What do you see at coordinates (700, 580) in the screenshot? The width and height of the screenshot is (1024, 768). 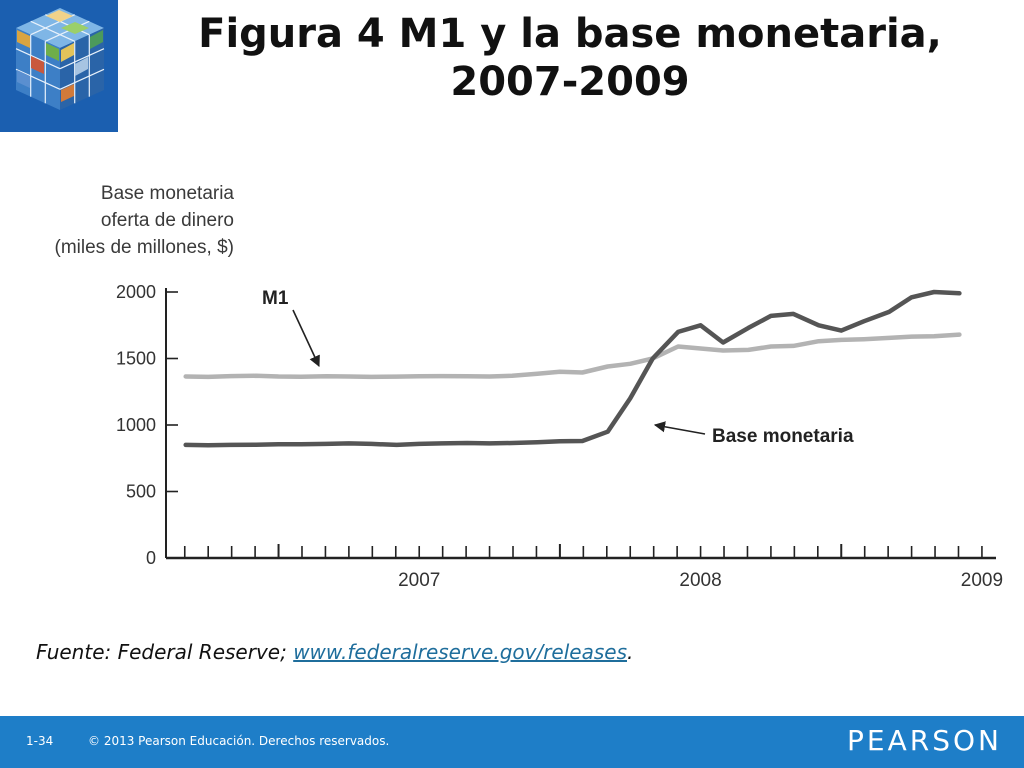 I see `x-tick-label-2008: 2008` at bounding box center [700, 580].